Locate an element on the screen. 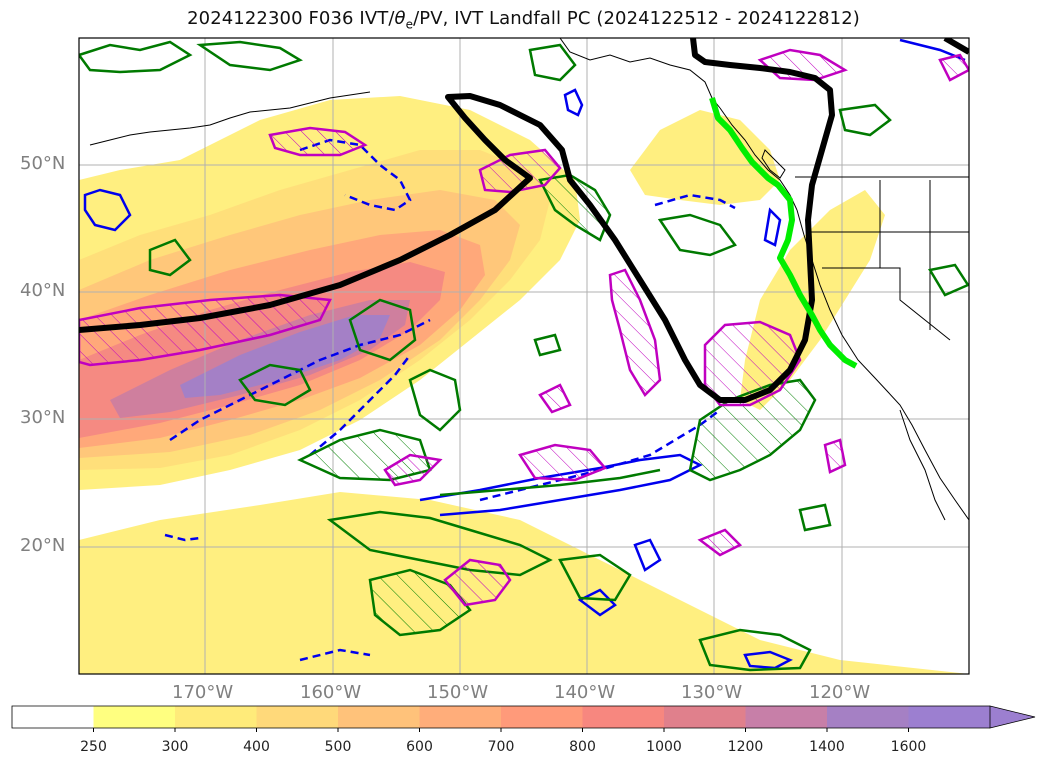  state-line-ca is located at coordinates (886, 304).